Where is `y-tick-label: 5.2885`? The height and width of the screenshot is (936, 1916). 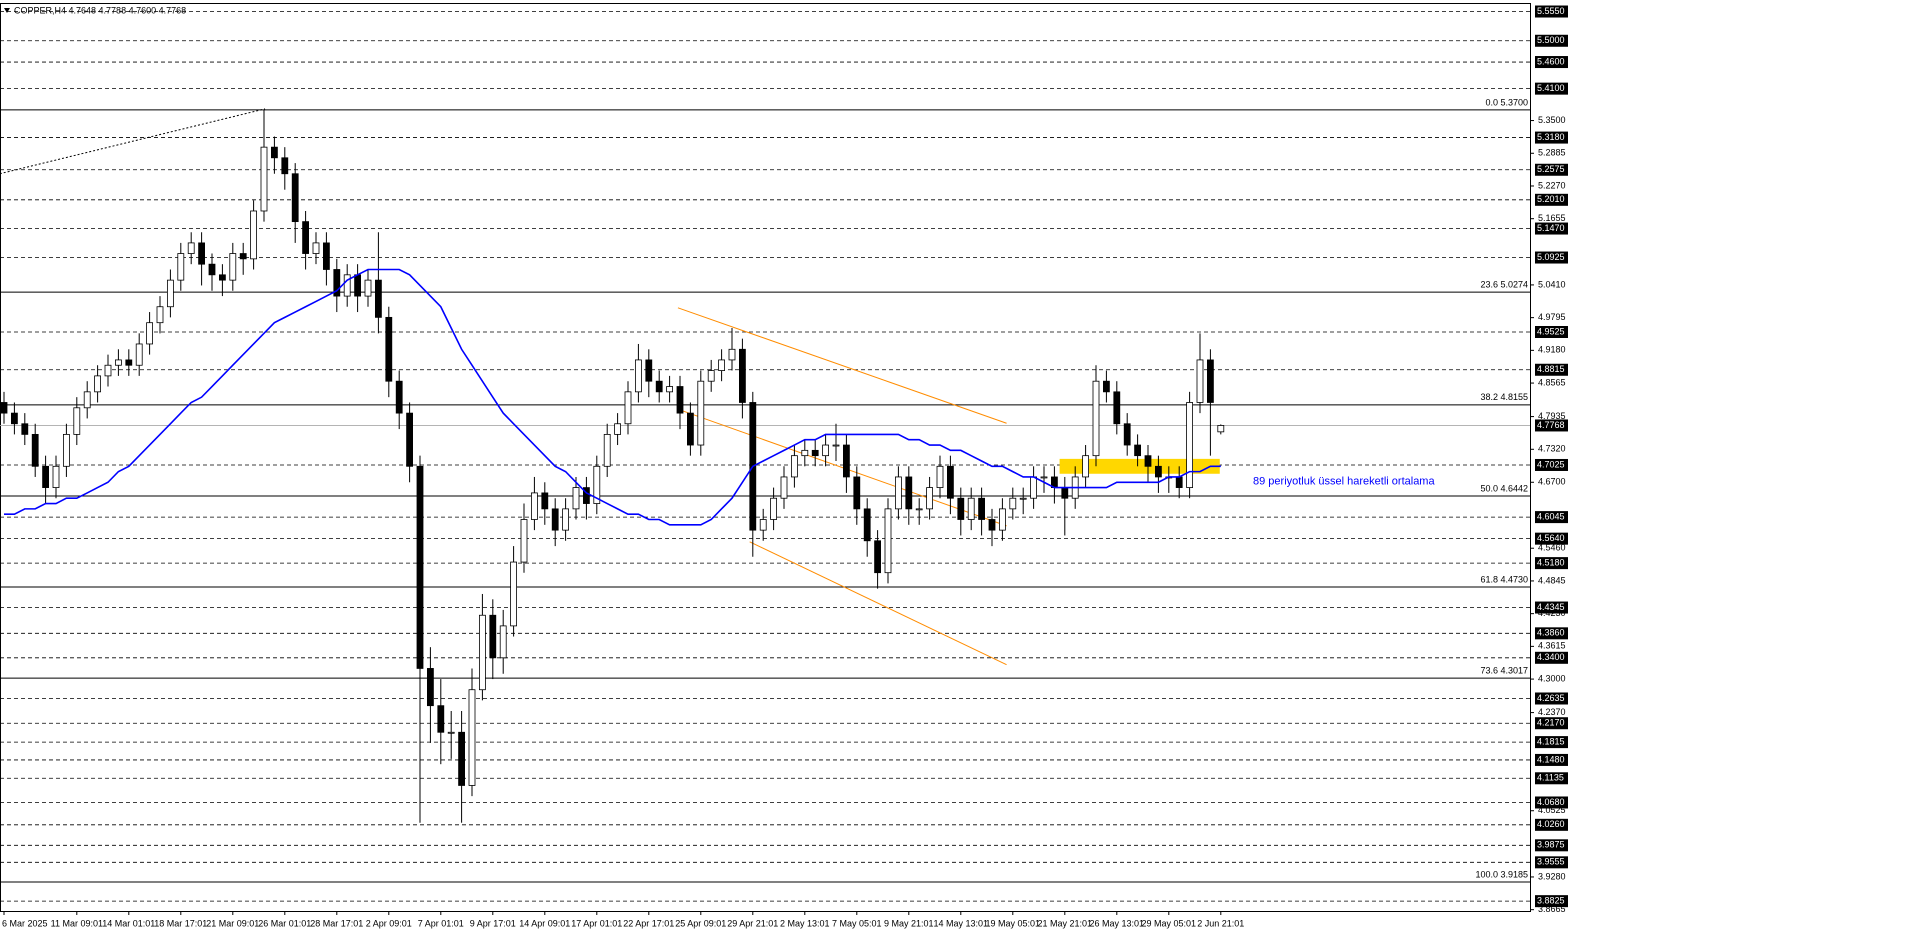
y-tick-label: 5.2885 is located at coordinates (1552, 153).